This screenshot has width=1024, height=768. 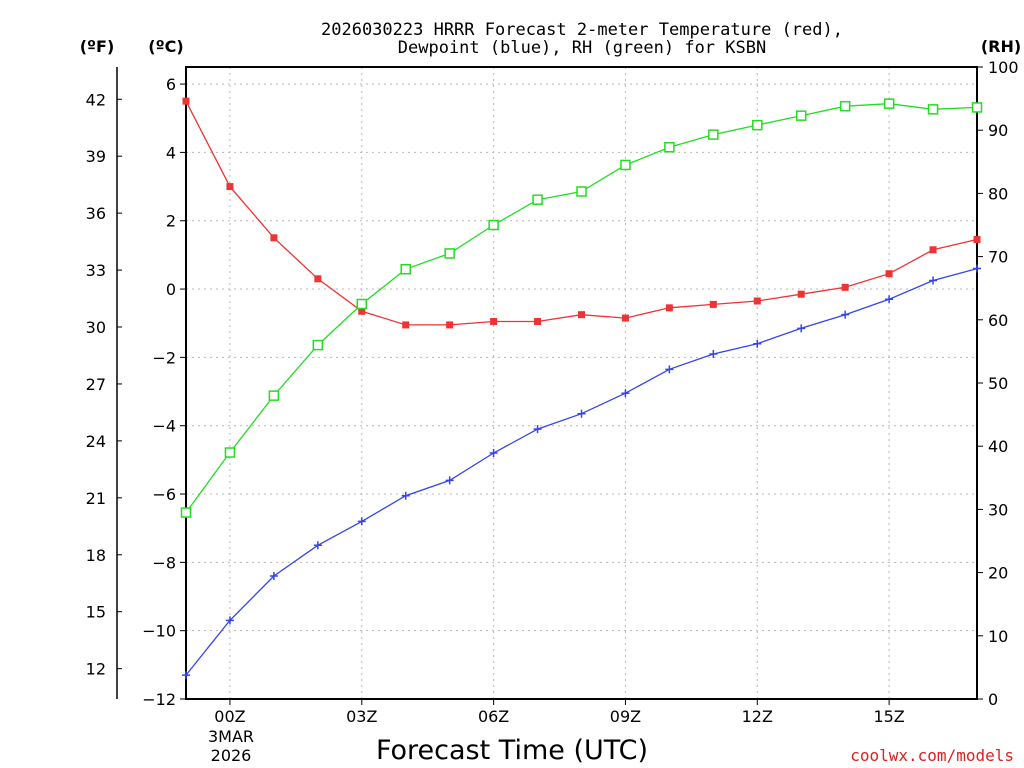 What do you see at coordinates (1001, 46) in the screenshot?
I see `rh-unit-label: (RH)` at bounding box center [1001, 46].